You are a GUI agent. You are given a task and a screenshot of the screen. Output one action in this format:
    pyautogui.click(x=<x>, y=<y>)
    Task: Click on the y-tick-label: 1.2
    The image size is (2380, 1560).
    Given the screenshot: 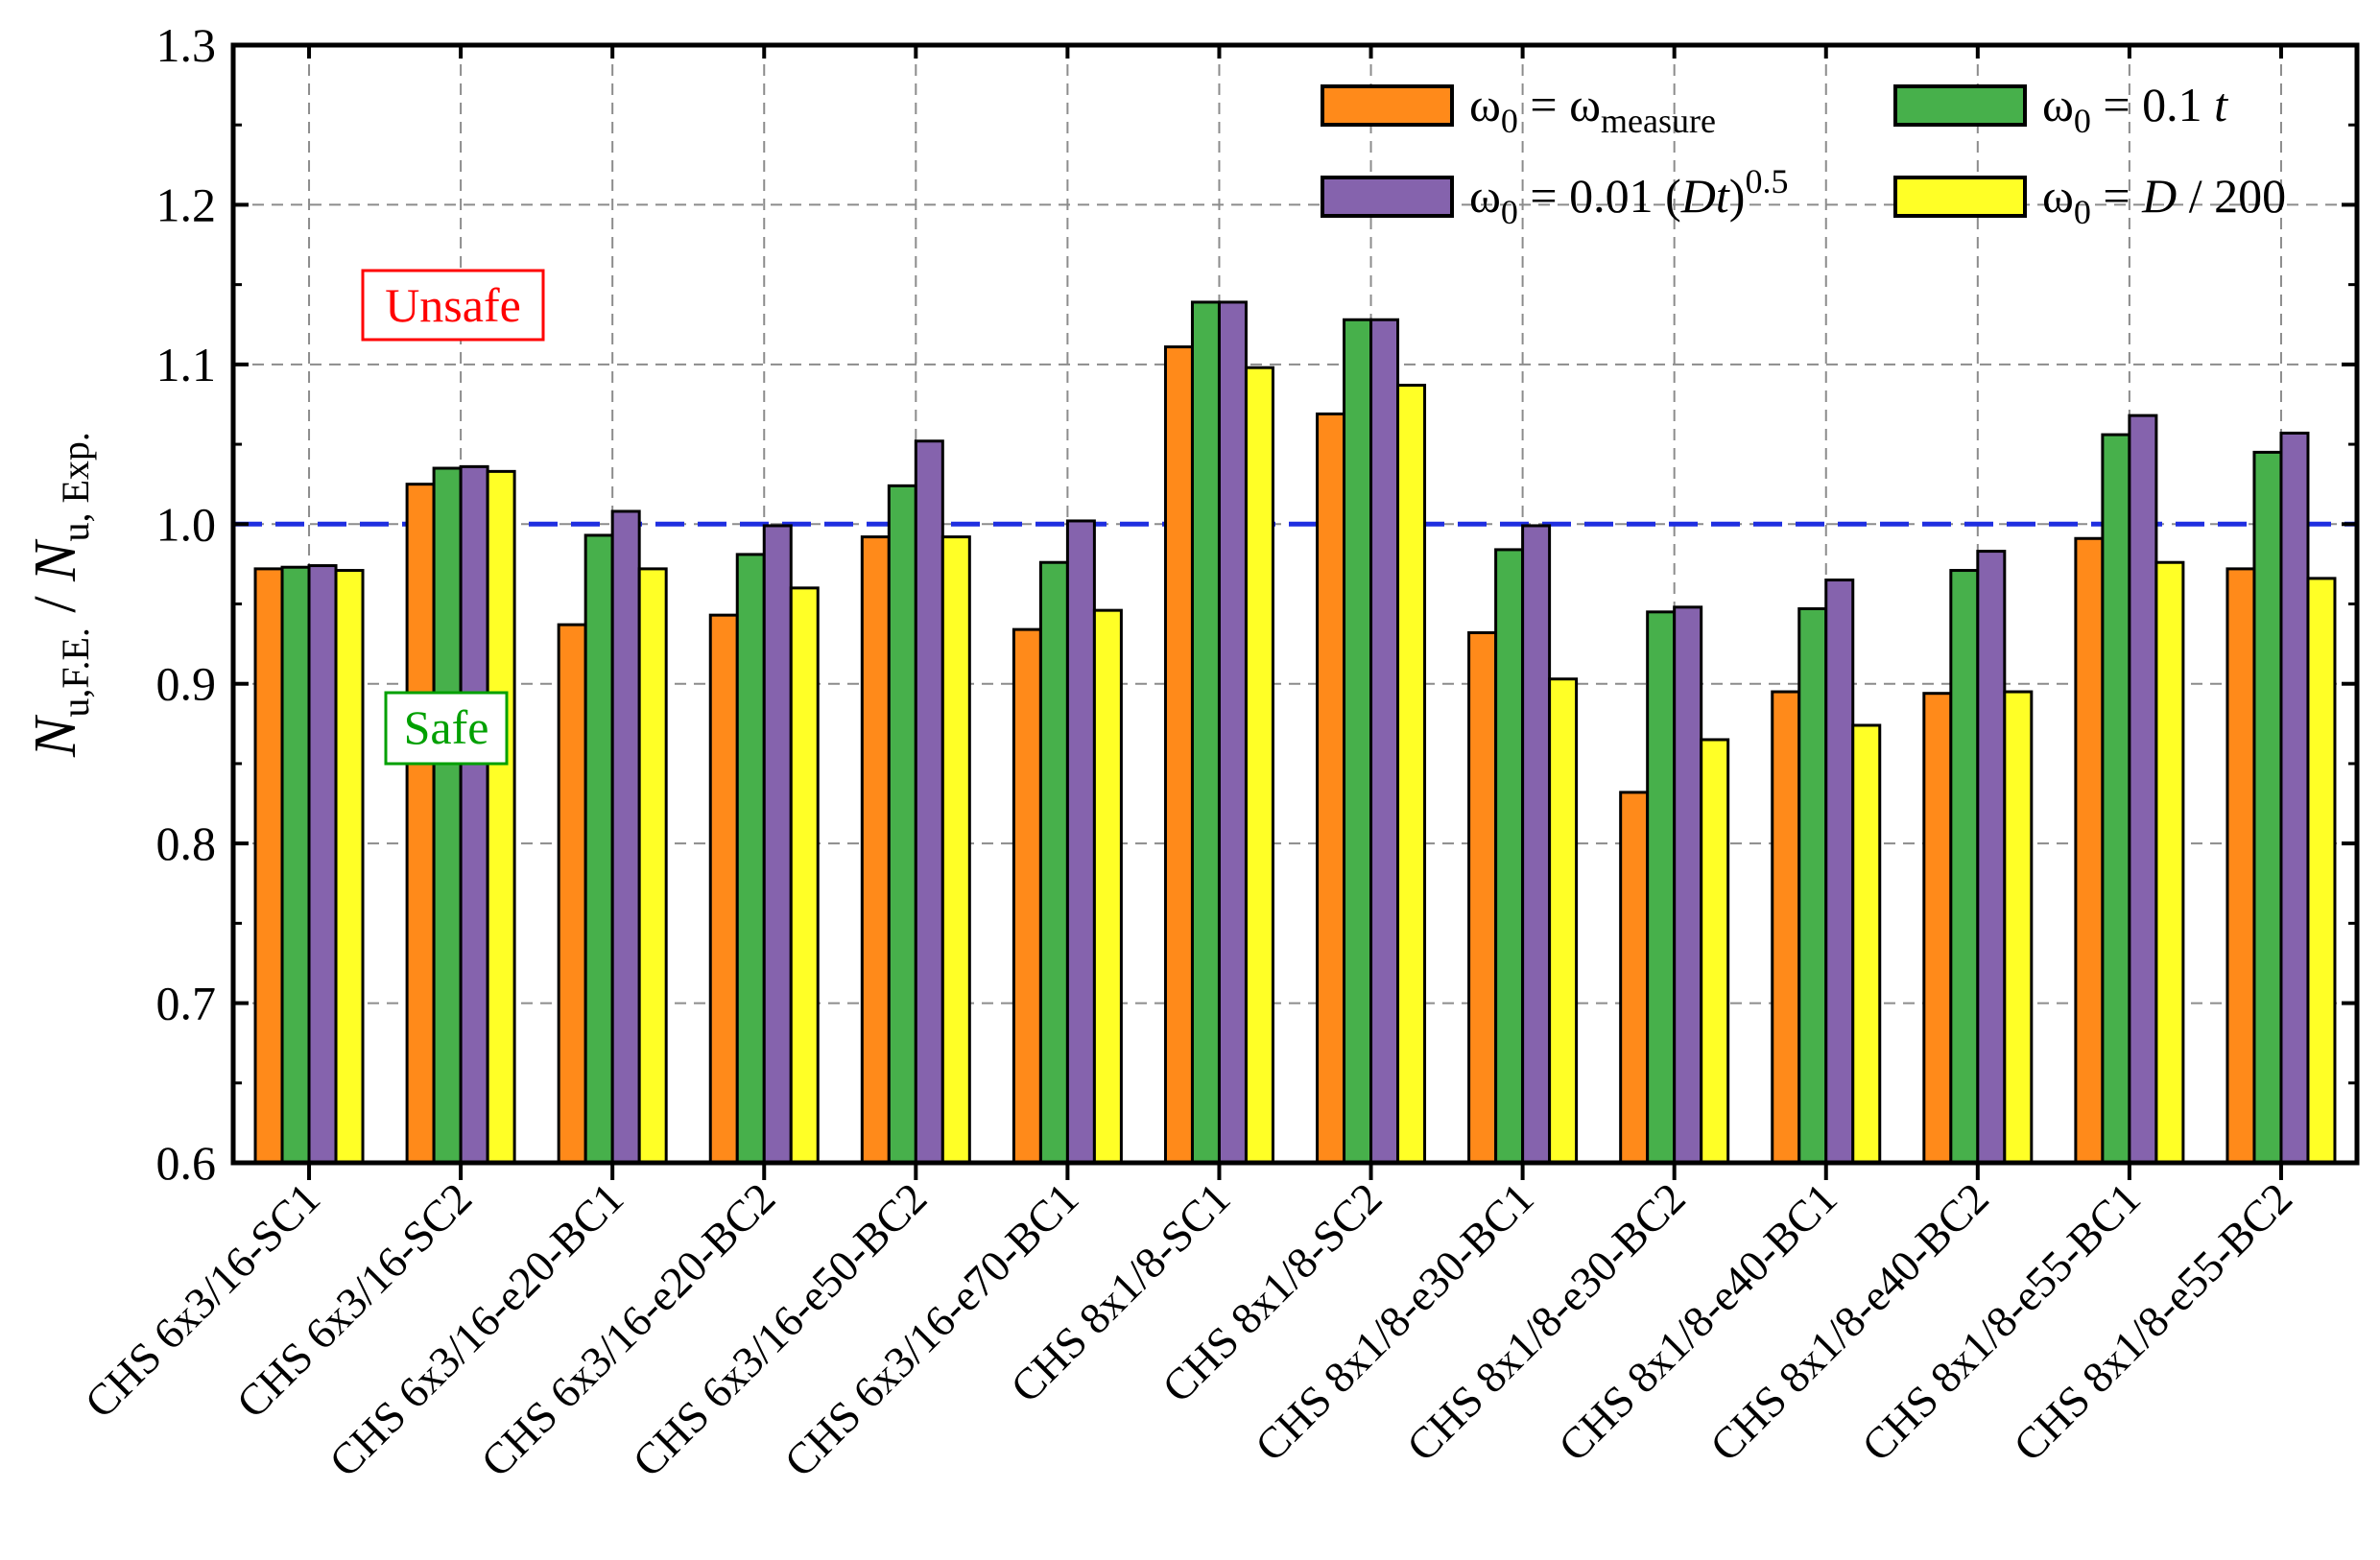 What is the action you would take?
    pyautogui.click(x=187, y=204)
    